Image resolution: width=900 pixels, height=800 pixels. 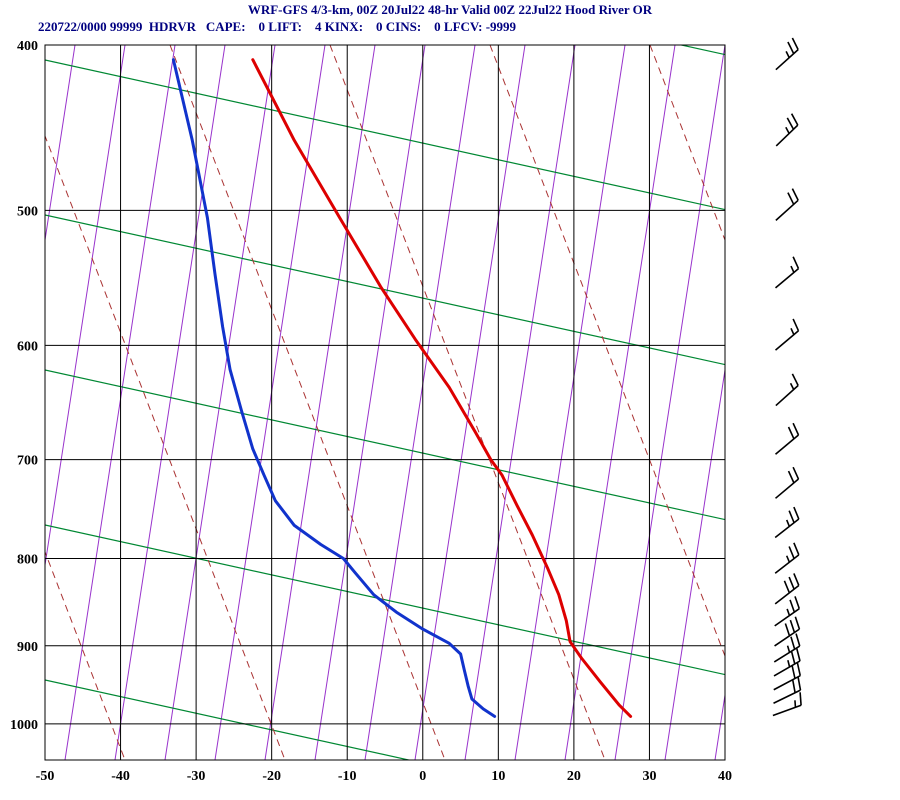 I want to click on temperature-tick-label: -10, so click(x=347, y=776).